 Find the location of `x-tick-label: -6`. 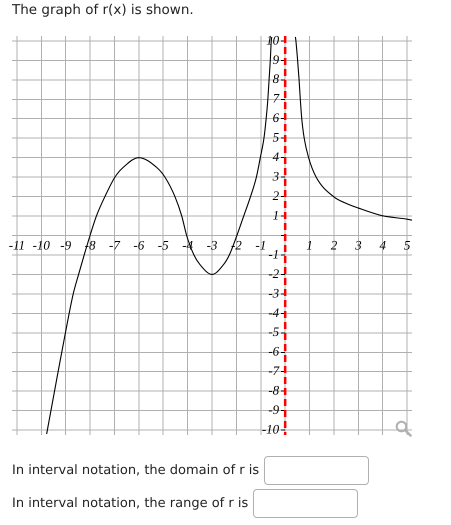

x-tick-label: -6 is located at coordinates (139, 245).